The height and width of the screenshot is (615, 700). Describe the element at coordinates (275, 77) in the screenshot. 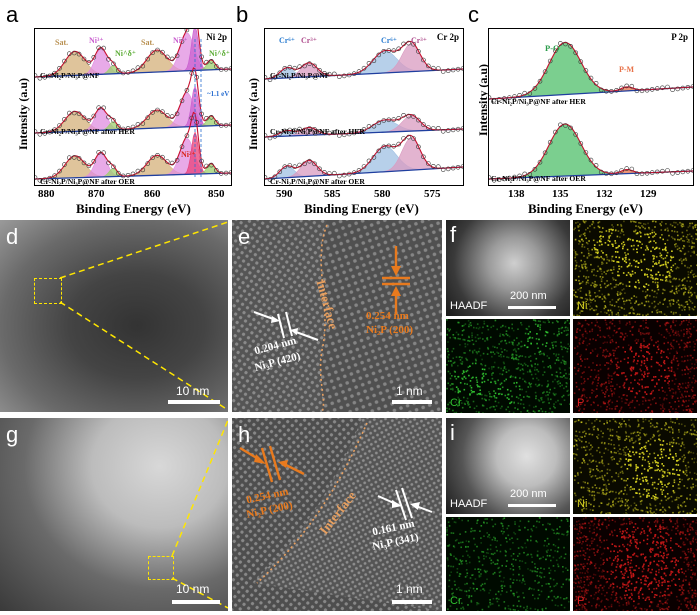

I see `cr2p-s1-raw-point` at that location.